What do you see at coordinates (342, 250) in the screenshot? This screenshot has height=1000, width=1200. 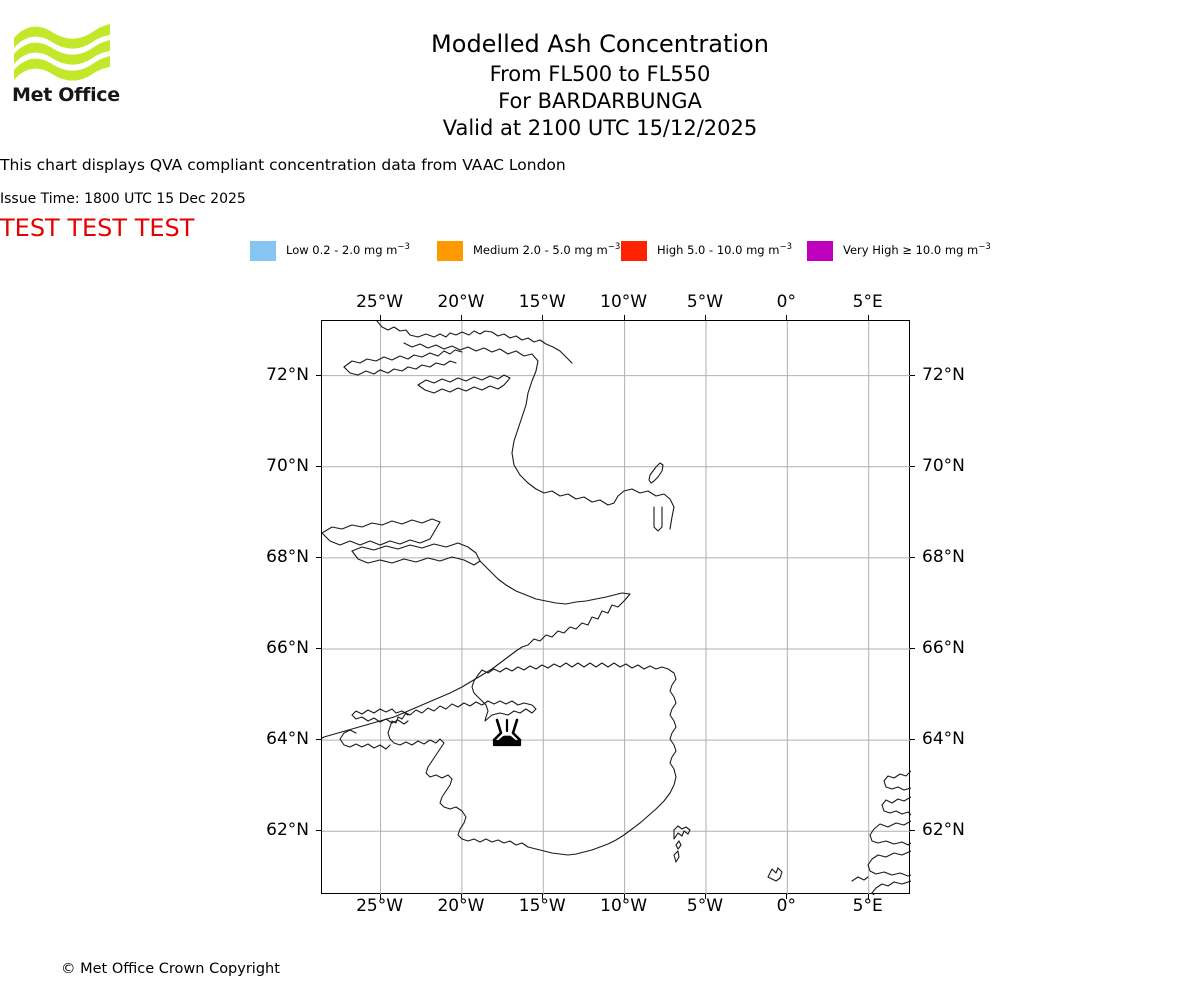 I see `legend-label-low-text: Low 0.2 - 2.0 mg m` at bounding box center [342, 250].